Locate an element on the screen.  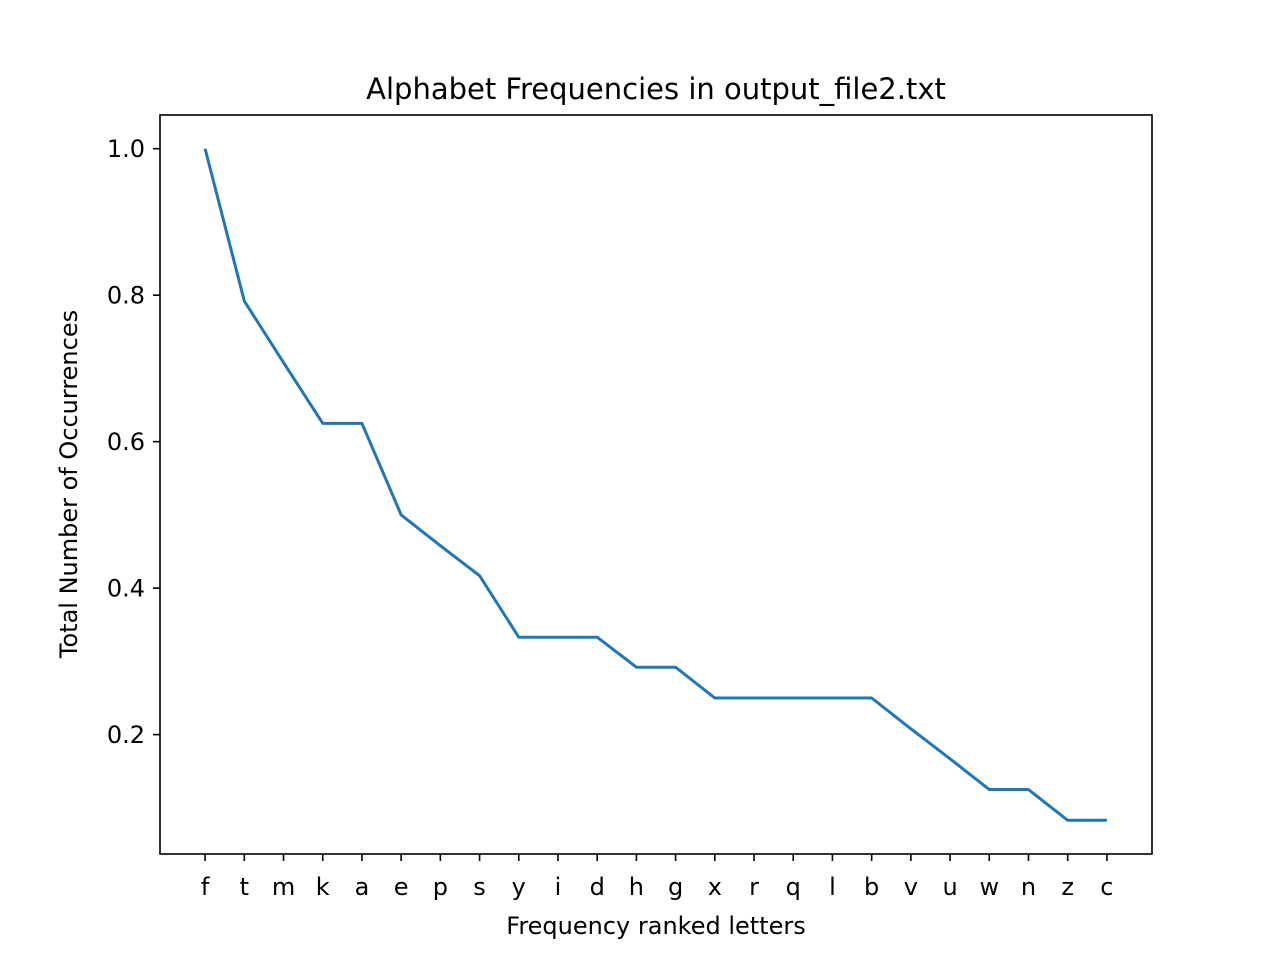
x-tick-label: w is located at coordinates (989, 887).